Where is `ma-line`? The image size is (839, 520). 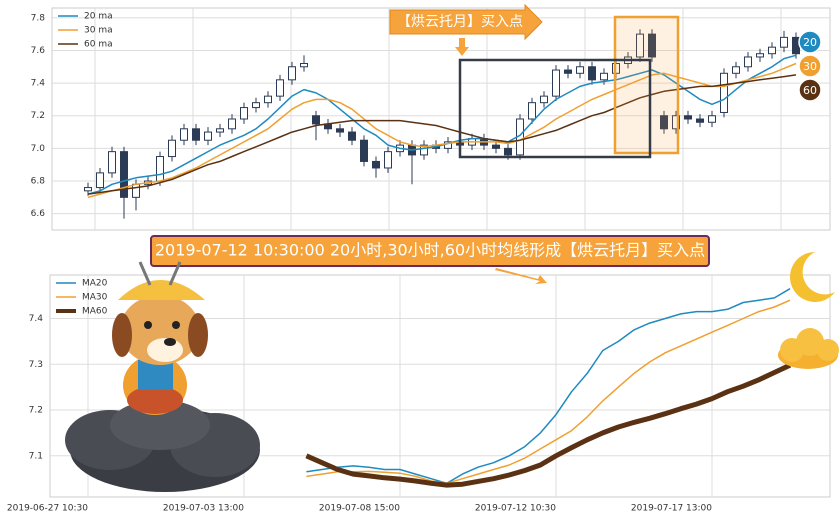
ma-line is located at coordinates (548, 425).